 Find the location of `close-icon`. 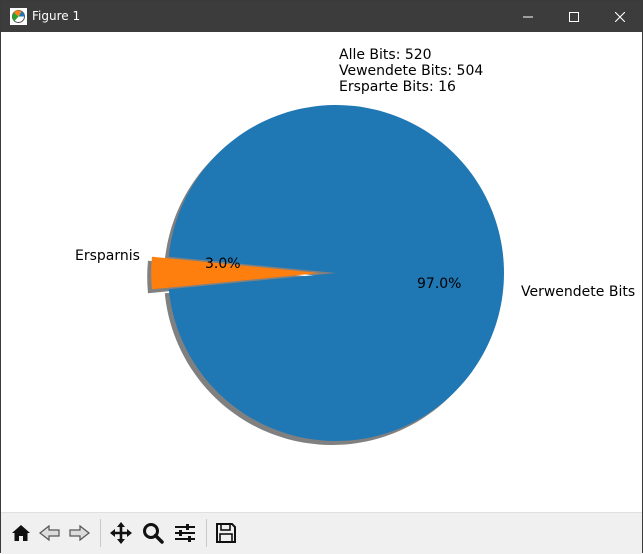

close-icon is located at coordinates (620, 16).